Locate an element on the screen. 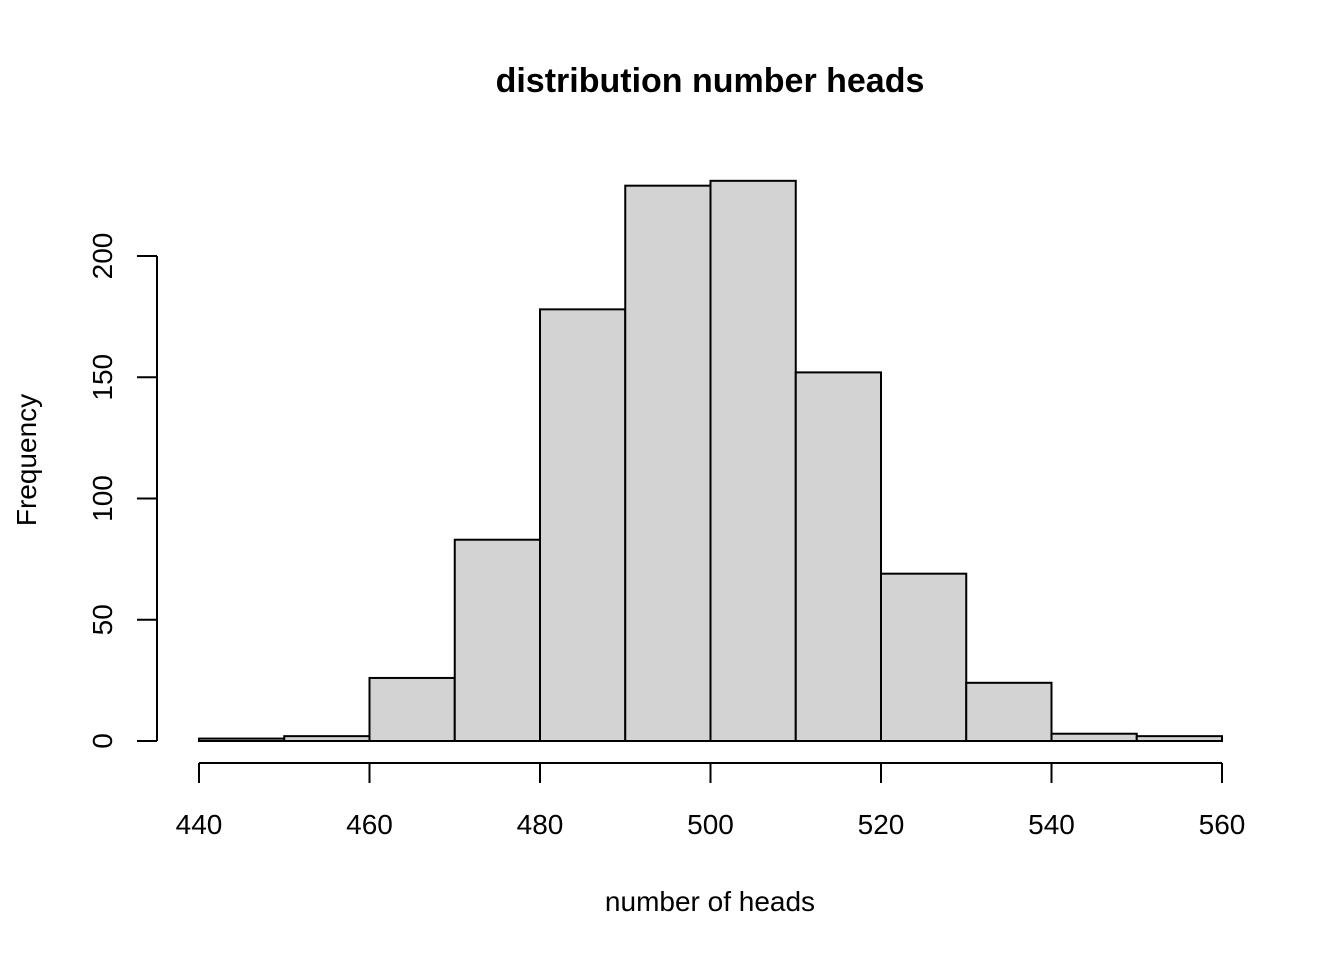 The image size is (1344, 960). x-axis: 440 460 480 500 520 540 560 is located at coordinates (711, 801).